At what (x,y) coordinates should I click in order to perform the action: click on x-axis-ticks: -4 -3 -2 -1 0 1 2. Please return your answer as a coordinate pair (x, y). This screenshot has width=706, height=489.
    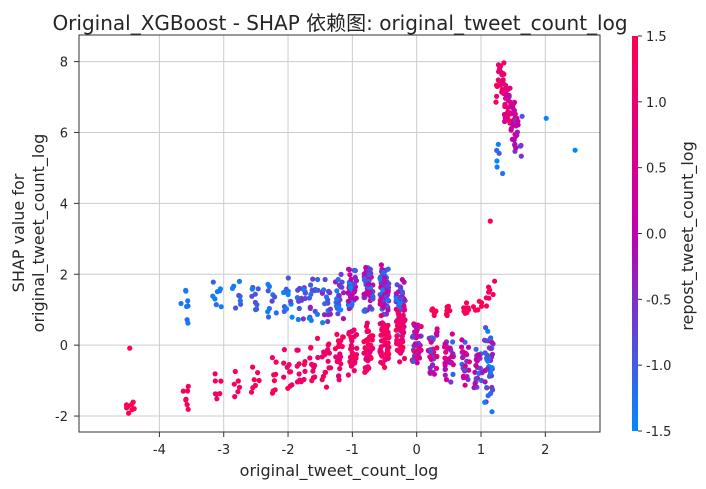
    Looking at the image, I should click on (351, 445).